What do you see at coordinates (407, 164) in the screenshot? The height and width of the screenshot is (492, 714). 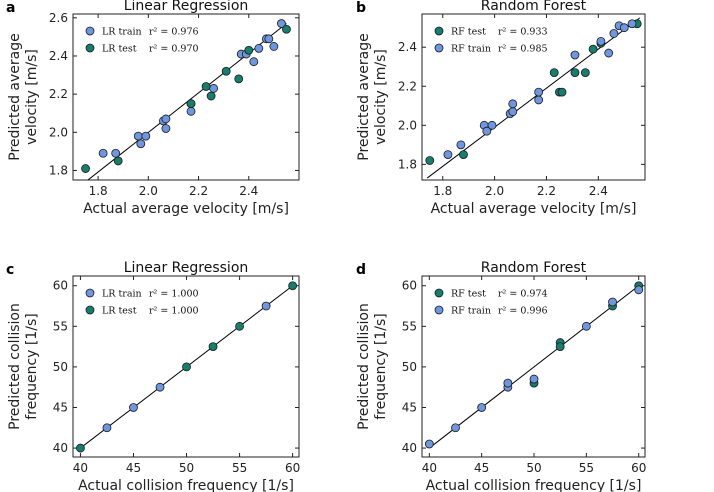 I see `y-tick-label: 1.8` at bounding box center [407, 164].